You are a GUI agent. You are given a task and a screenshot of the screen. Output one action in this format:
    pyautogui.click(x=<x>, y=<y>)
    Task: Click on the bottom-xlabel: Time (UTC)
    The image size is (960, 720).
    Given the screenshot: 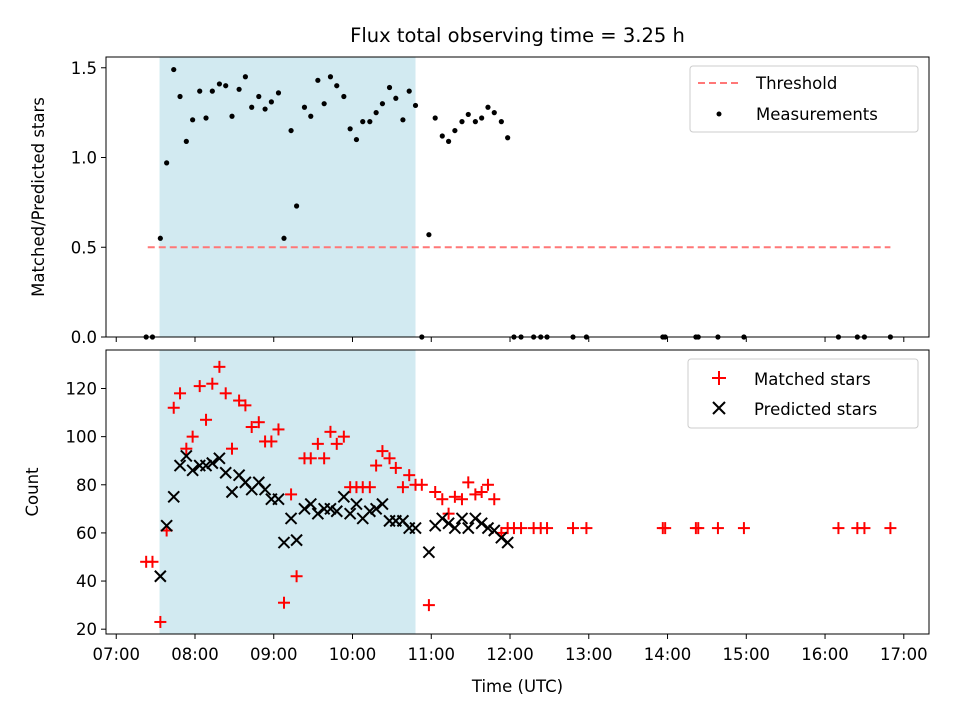 What is the action you would take?
    pyautogui.click(x=517, y=686)
    